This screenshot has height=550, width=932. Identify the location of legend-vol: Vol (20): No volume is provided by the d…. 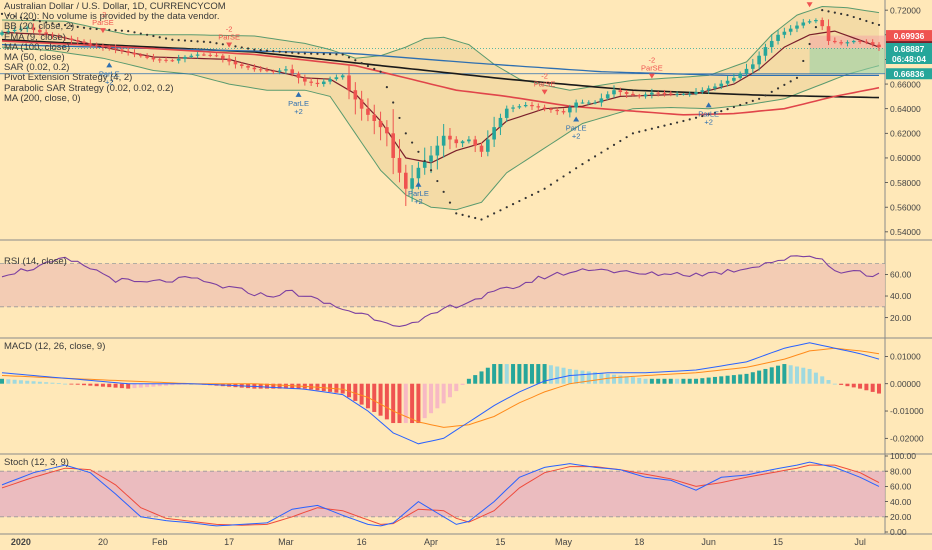
(112, 17).